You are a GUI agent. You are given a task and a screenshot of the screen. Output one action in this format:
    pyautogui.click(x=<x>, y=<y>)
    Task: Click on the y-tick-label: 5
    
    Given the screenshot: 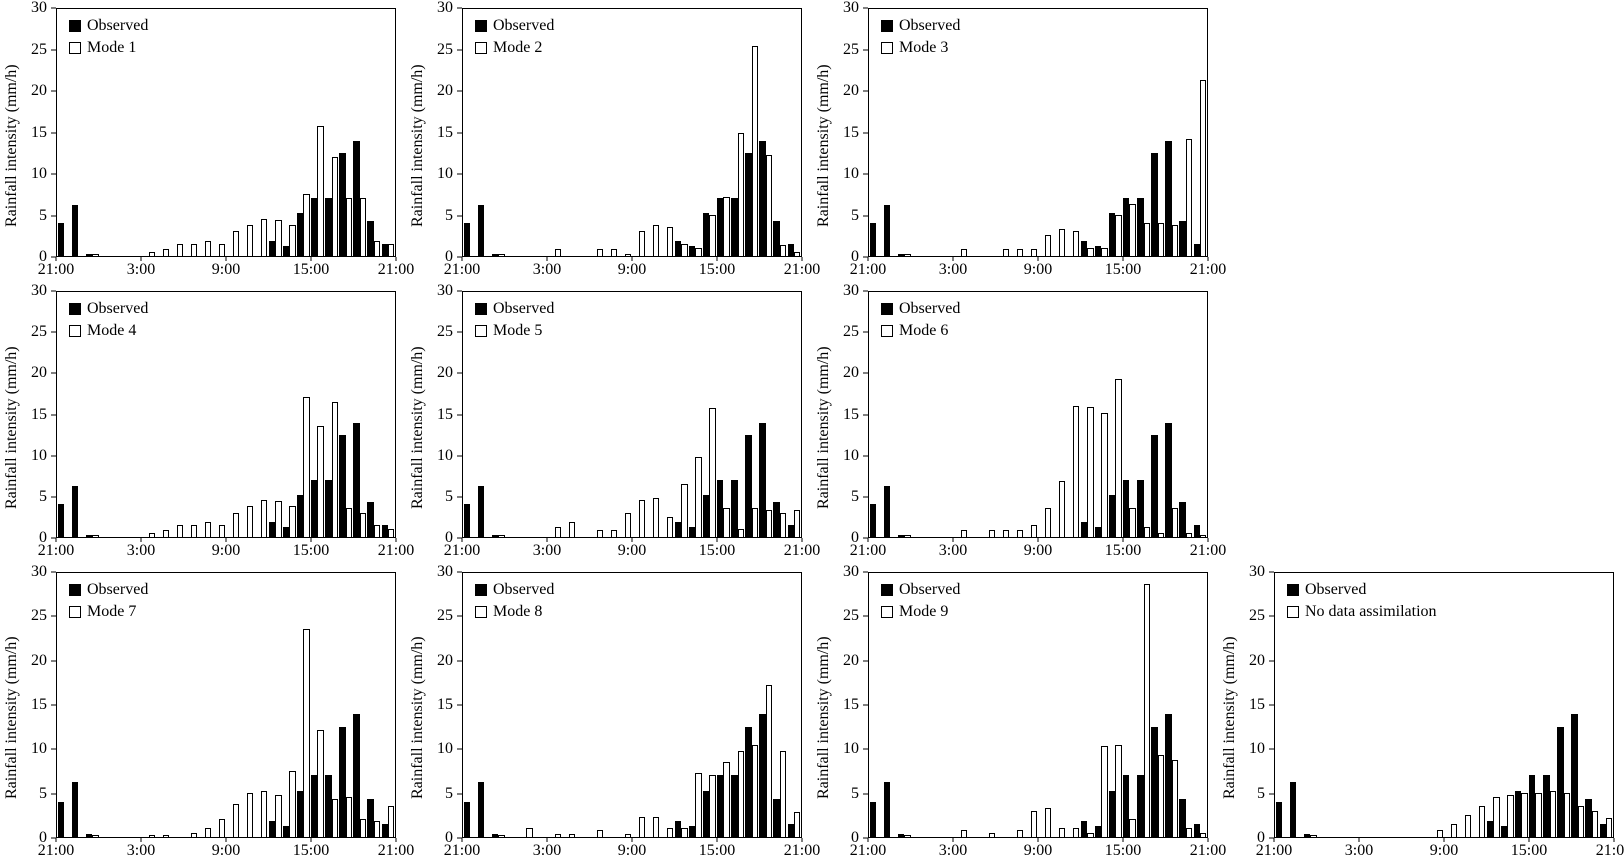 What is the action you would take?
    pyautogui.click(x=449, y=496)
    